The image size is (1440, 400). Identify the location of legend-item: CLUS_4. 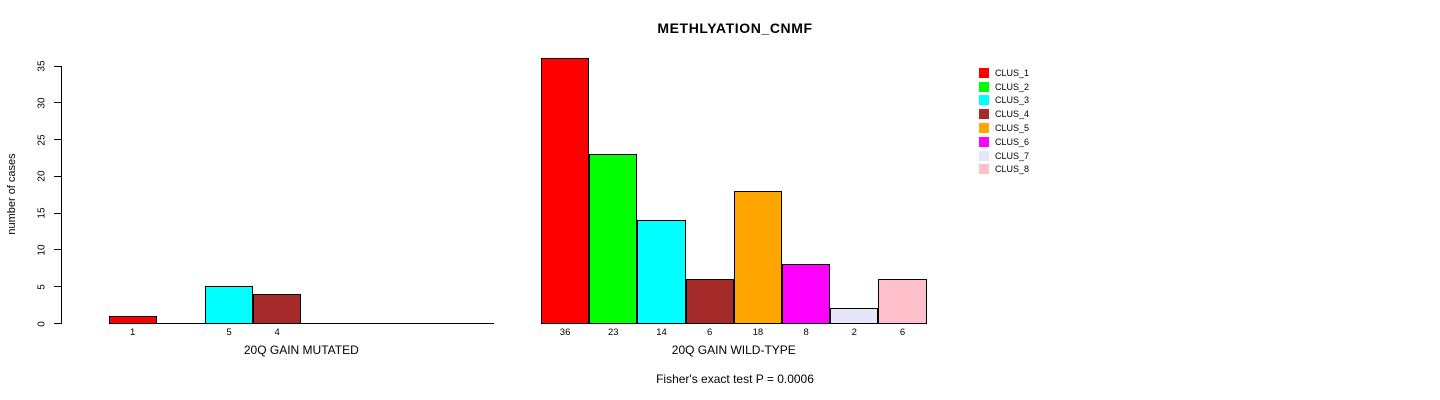
(1004, 114).